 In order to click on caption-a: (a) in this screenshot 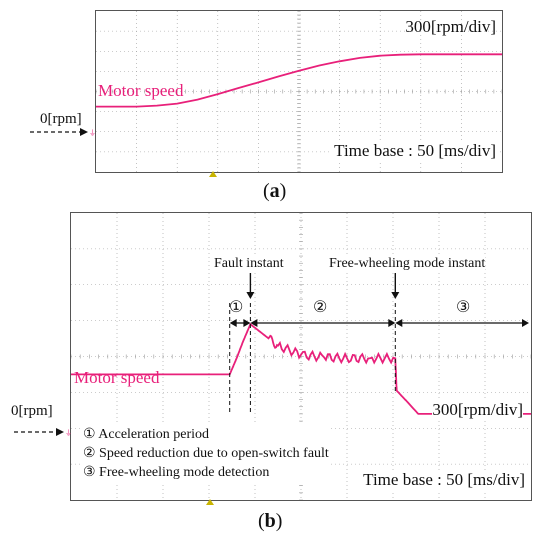, I will do `click(274, 191)`.